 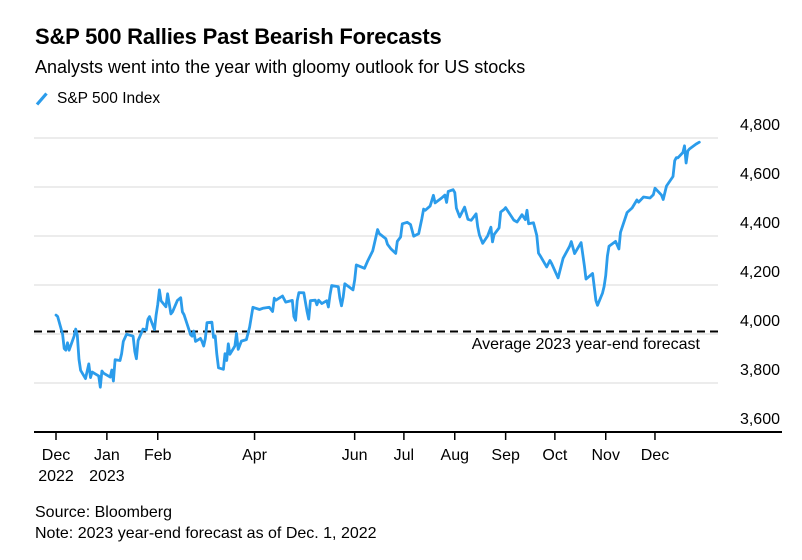 What do you see at coordinates (606, 455) in the screenshot?
I see `x-axis-label: Nov` at bounding box center [606, 455].